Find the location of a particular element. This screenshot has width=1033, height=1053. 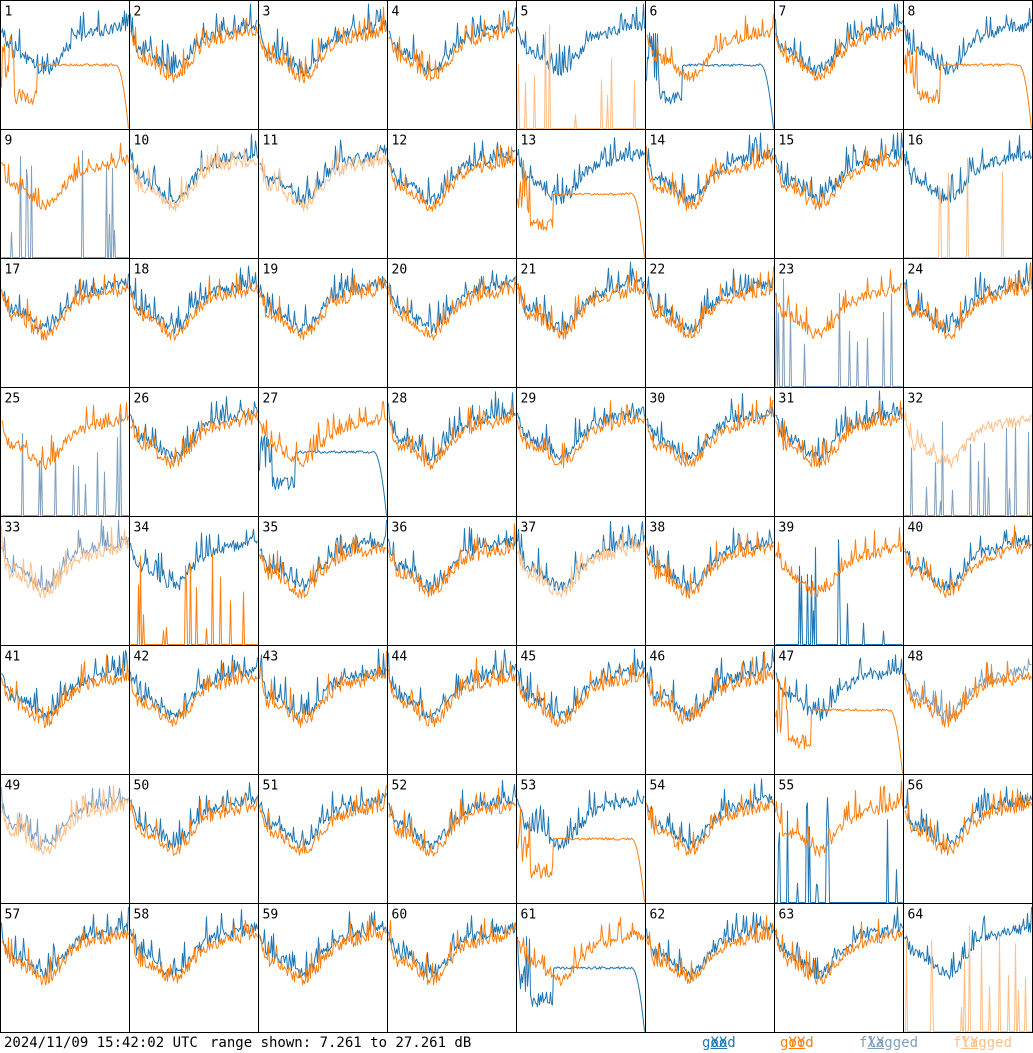

panel-label-57: 57 is located at coordinates (13, 915).